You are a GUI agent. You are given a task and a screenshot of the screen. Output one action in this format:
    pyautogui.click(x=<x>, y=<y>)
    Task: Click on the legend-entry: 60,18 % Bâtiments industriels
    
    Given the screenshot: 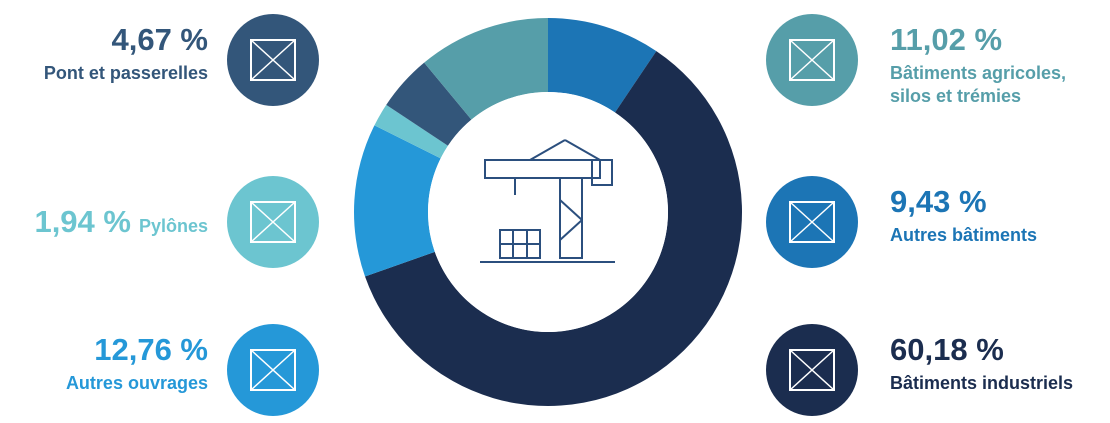 What is the action you would take?
    pyautogui.click(x=997, y=363)
    